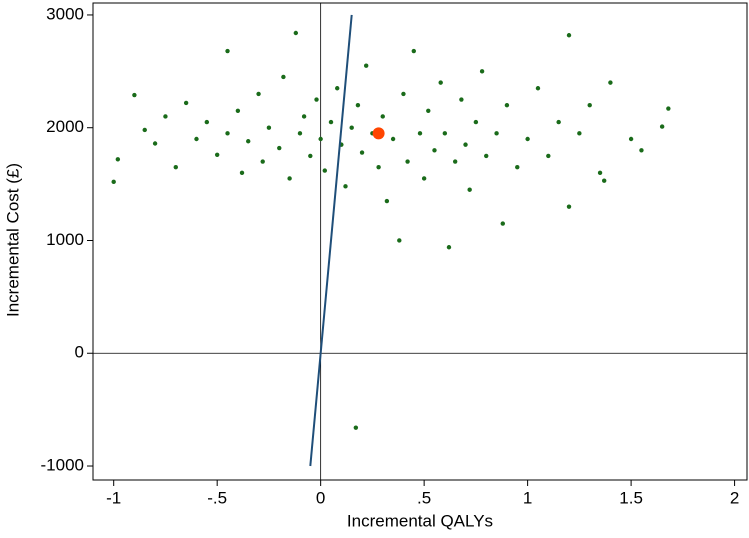 The height and width of the screenshot is (538, 749). I want to click on y-tick-label: 1000, so click(65, 239).